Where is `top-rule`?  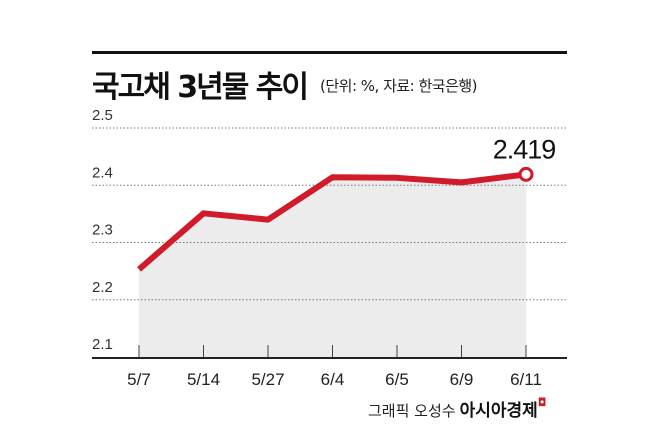
top-rule is located at coordinates (329, 52).